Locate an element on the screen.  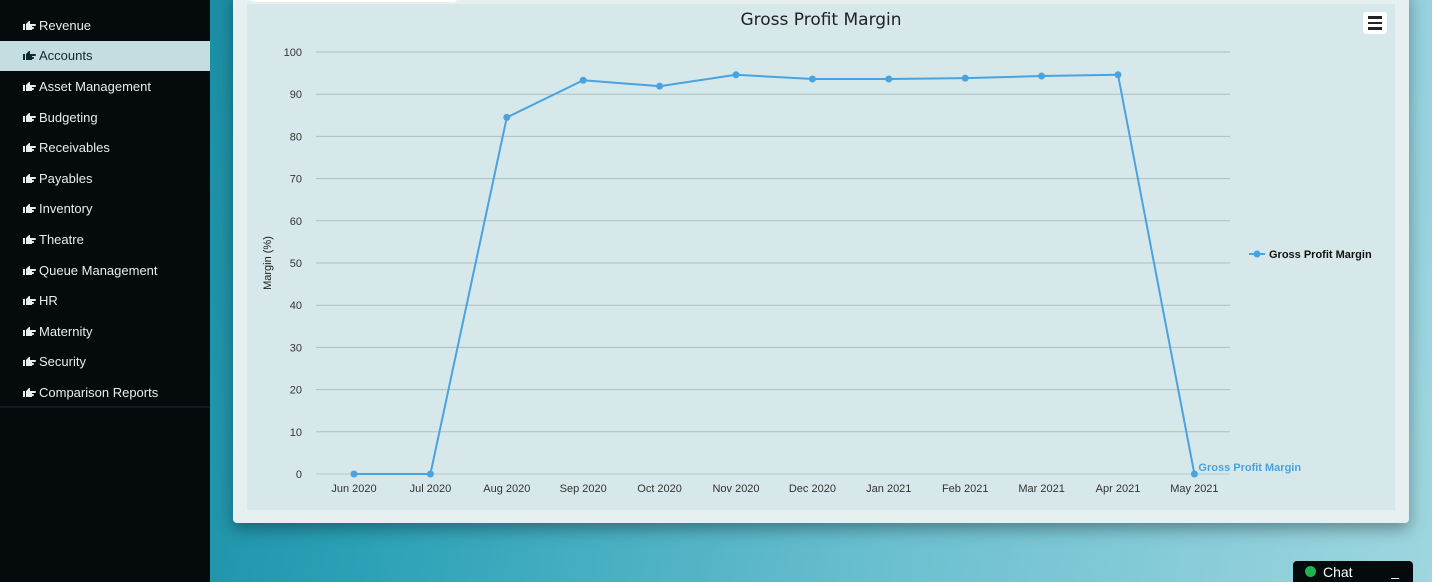
sidebar-item-asset-management: Asset Management is located at coordinates (105, 86).